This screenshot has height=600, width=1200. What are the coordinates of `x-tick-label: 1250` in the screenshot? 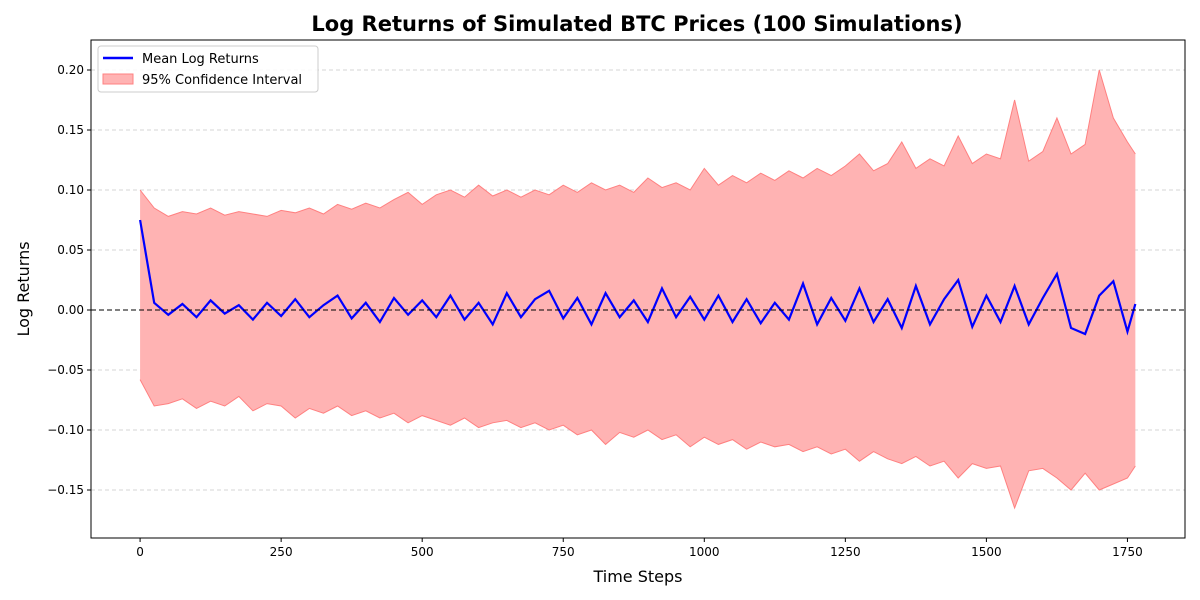 It's located at (845, 552).